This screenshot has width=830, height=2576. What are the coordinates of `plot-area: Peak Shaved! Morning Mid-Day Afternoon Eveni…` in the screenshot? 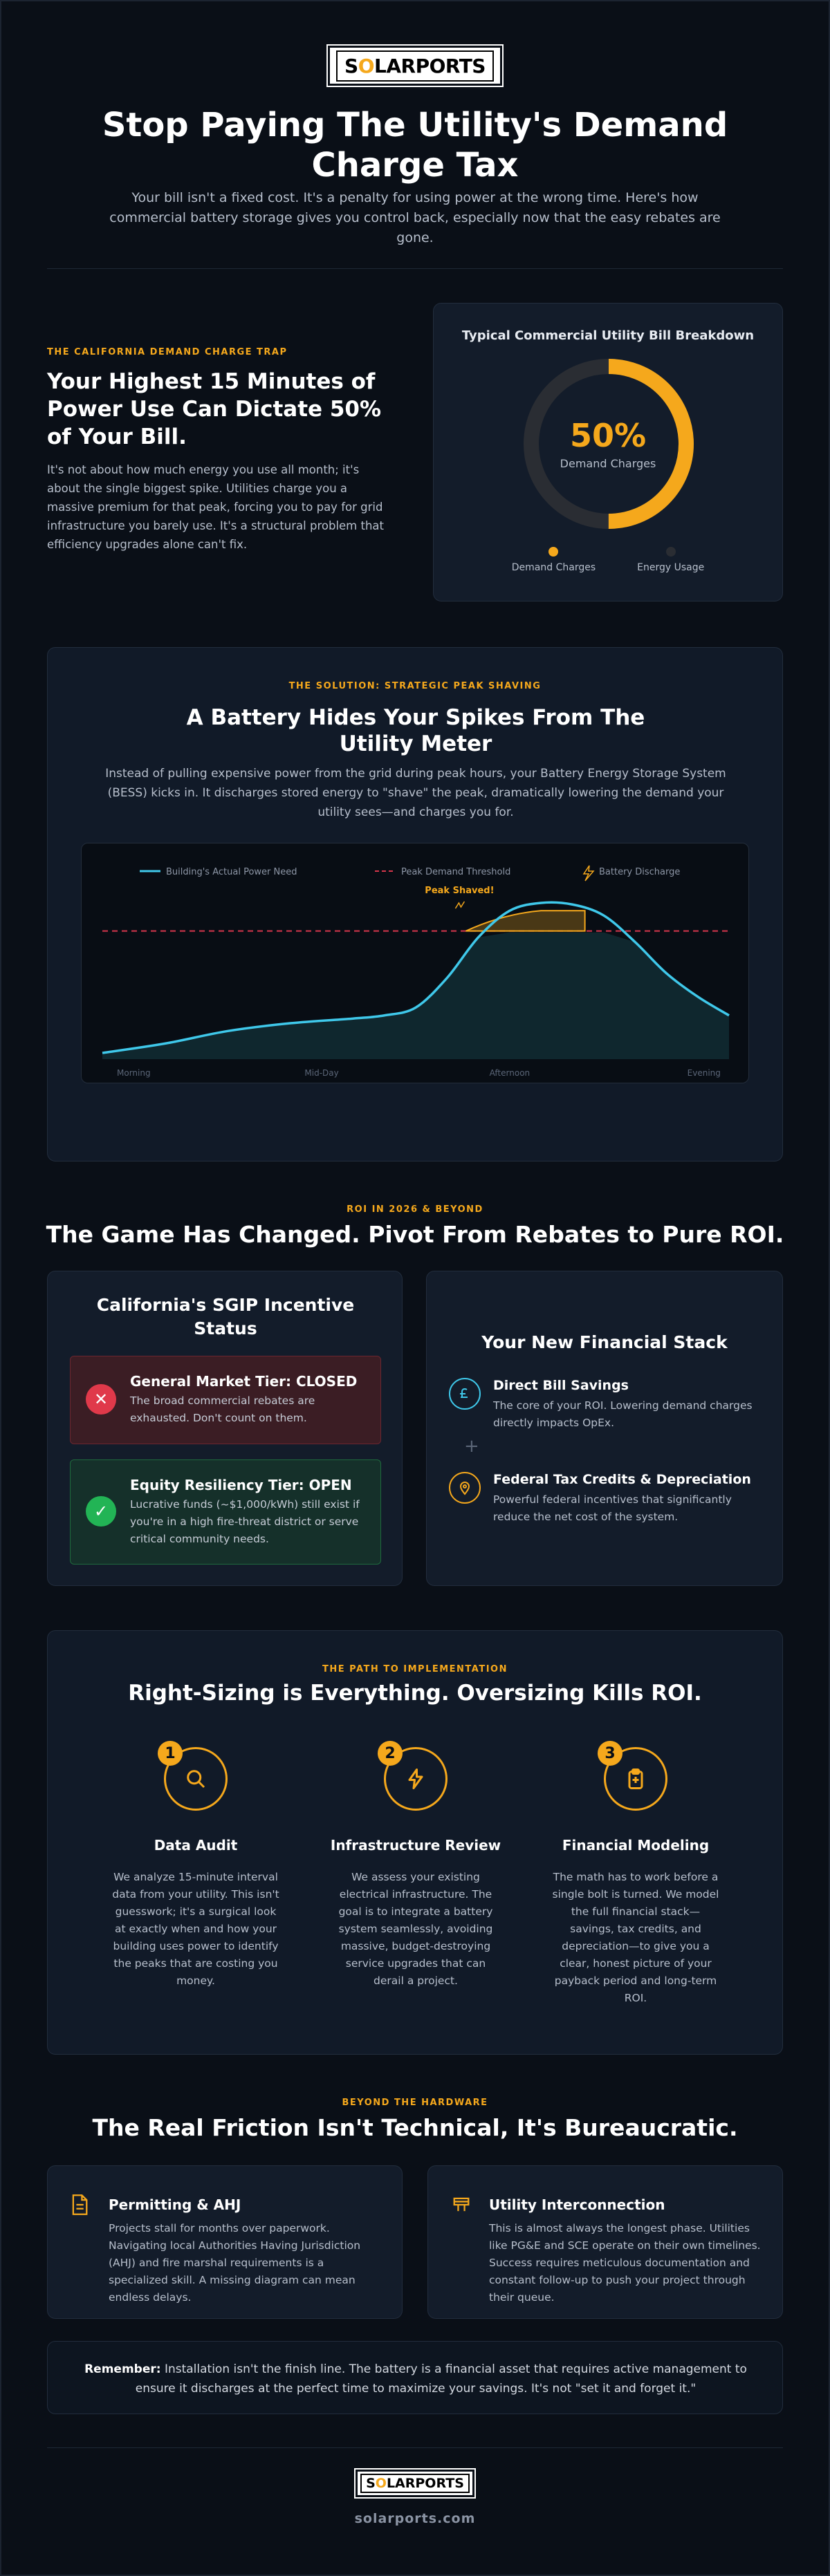 It's located at (416, 982).